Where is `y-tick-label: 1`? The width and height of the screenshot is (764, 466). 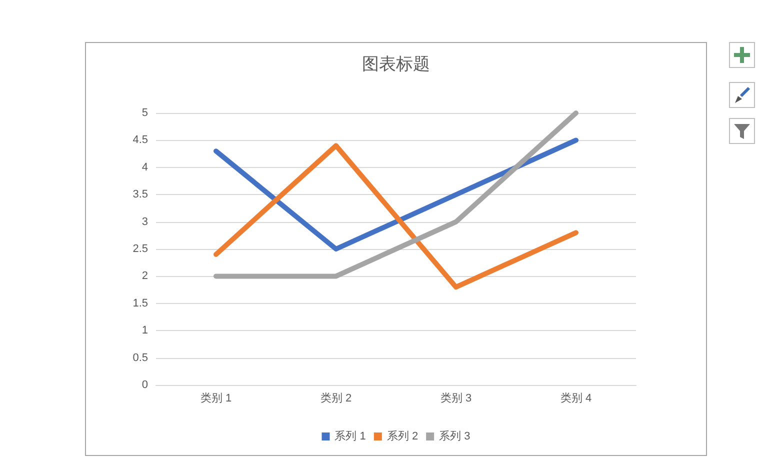 y-tick-label: 1 is located at coordinates (145, 330).